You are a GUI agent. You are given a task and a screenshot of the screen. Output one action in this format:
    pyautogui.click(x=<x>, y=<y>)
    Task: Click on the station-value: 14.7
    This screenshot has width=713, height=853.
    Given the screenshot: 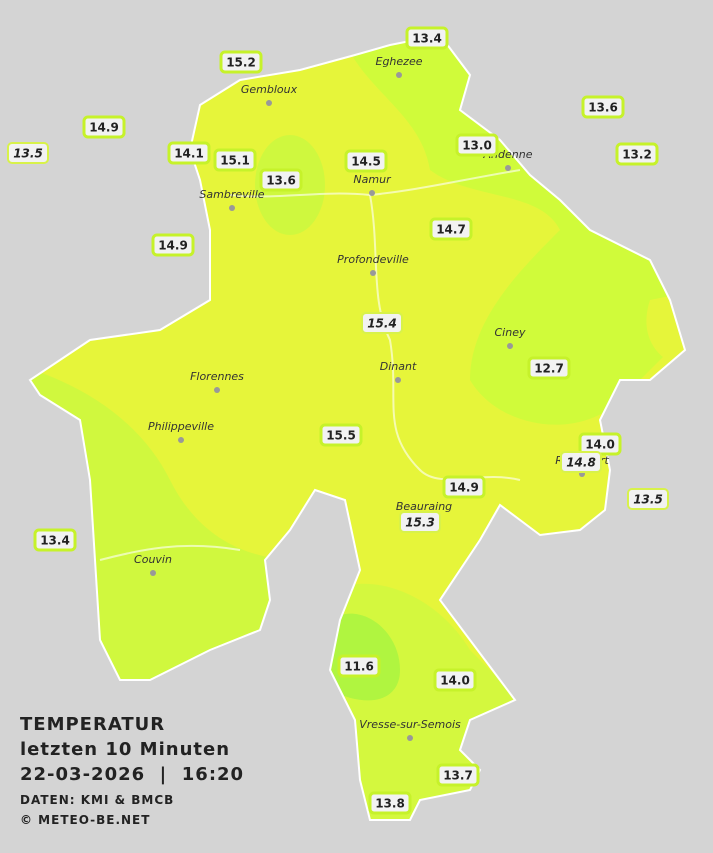 What is the action you would take?
    pyautogui.click(x=451, y=230)
    